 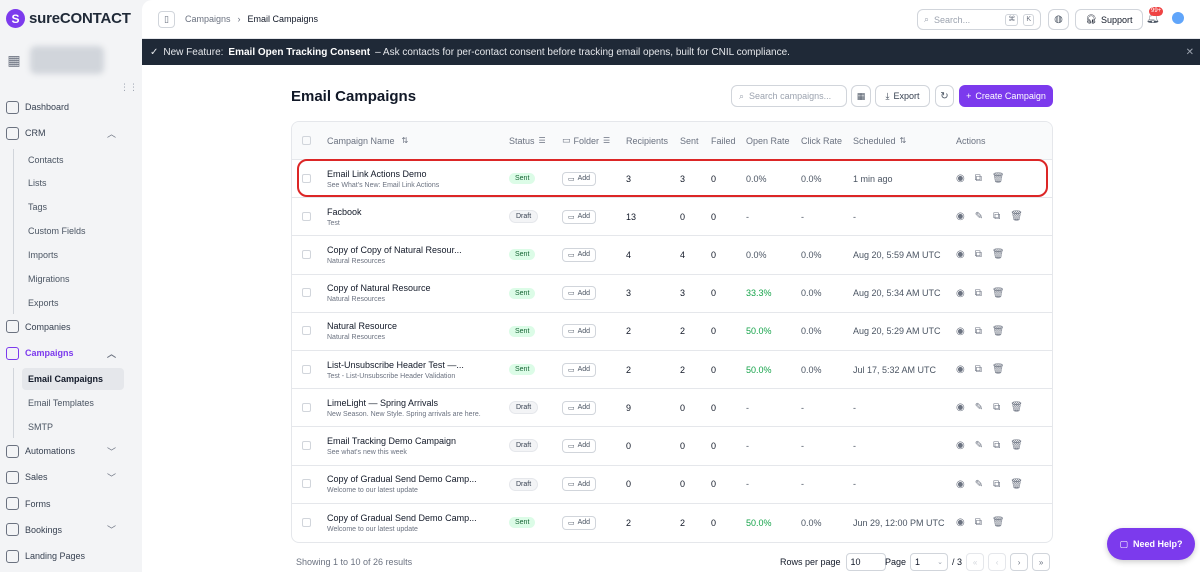 I want to click on globe-icon: ◍, so click(x=1058, y=19).